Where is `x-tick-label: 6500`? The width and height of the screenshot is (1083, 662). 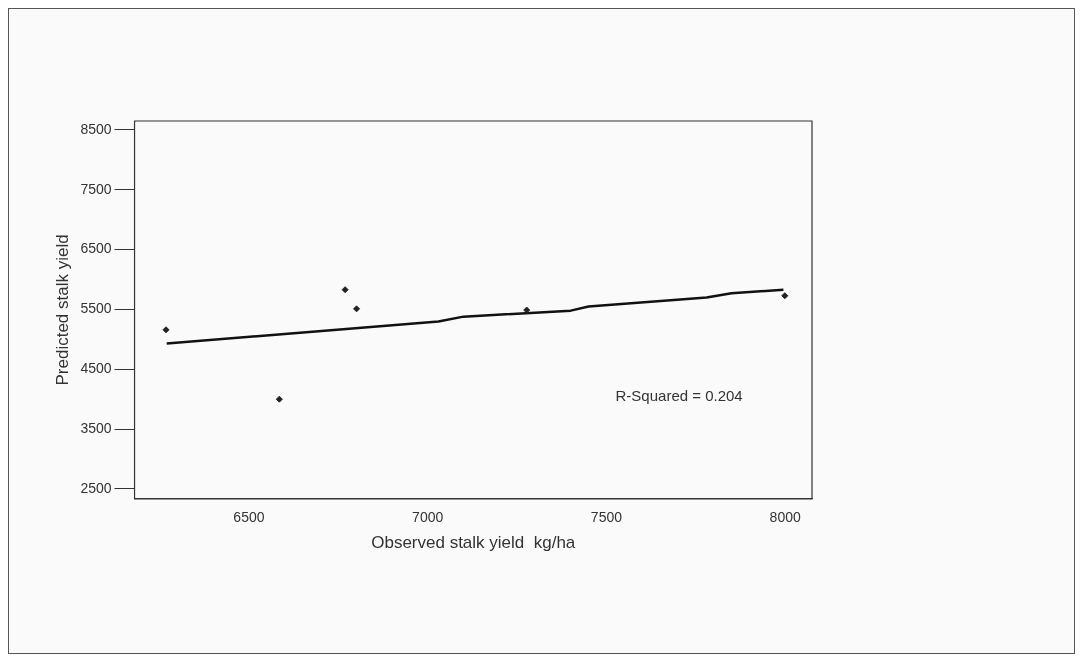
x-tick-label: 6500 is located at coordinates (249, 517).